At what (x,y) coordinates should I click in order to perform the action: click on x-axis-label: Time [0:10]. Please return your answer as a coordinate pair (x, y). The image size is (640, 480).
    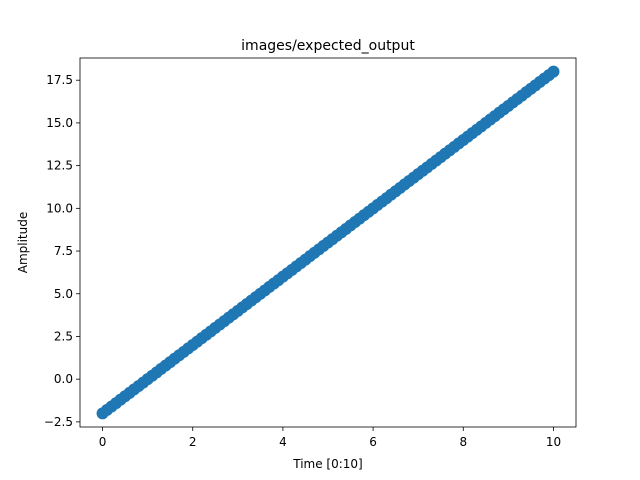
    Looking at the image, I should click on (327, 464).